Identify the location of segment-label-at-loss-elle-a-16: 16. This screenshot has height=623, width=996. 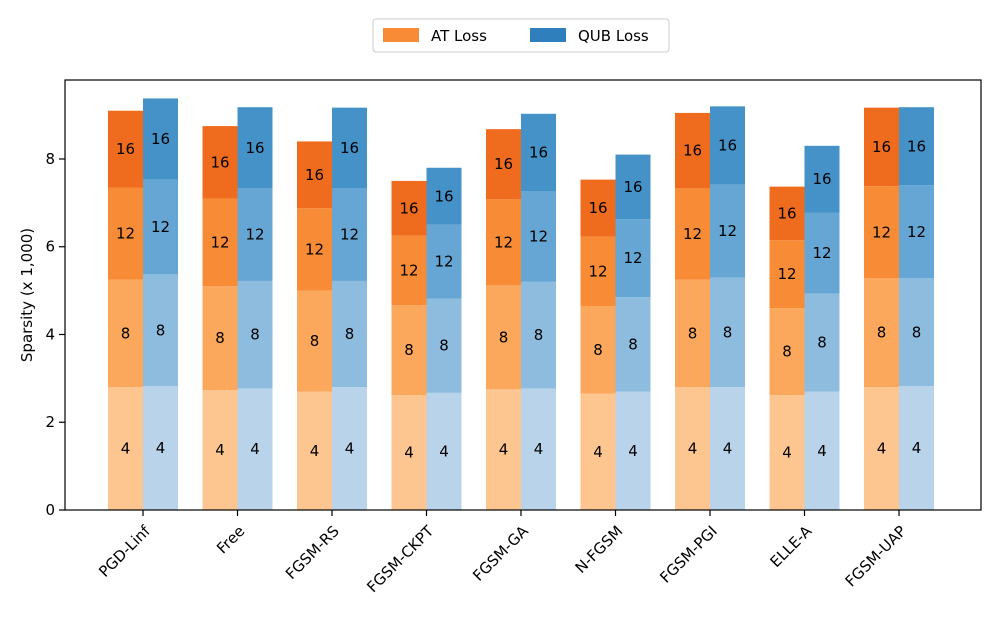
(786, 213).